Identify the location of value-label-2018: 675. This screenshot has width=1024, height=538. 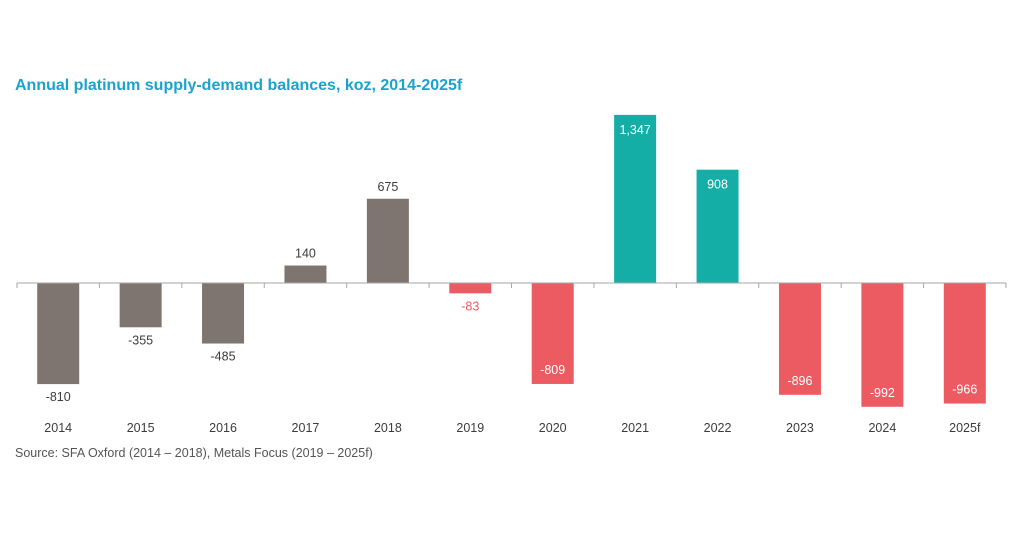
(387, 187).